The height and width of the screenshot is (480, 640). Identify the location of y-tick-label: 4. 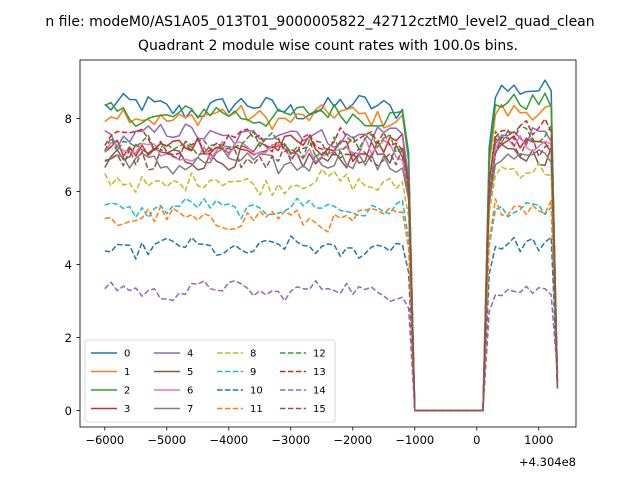
(68, 265).